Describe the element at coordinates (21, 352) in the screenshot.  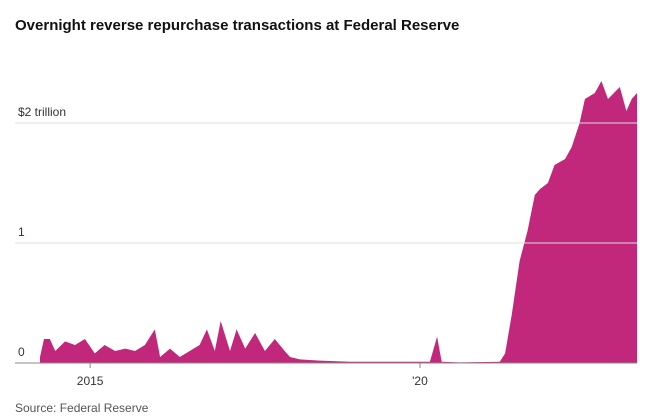
I see `y-tick-label: 0` at that location.